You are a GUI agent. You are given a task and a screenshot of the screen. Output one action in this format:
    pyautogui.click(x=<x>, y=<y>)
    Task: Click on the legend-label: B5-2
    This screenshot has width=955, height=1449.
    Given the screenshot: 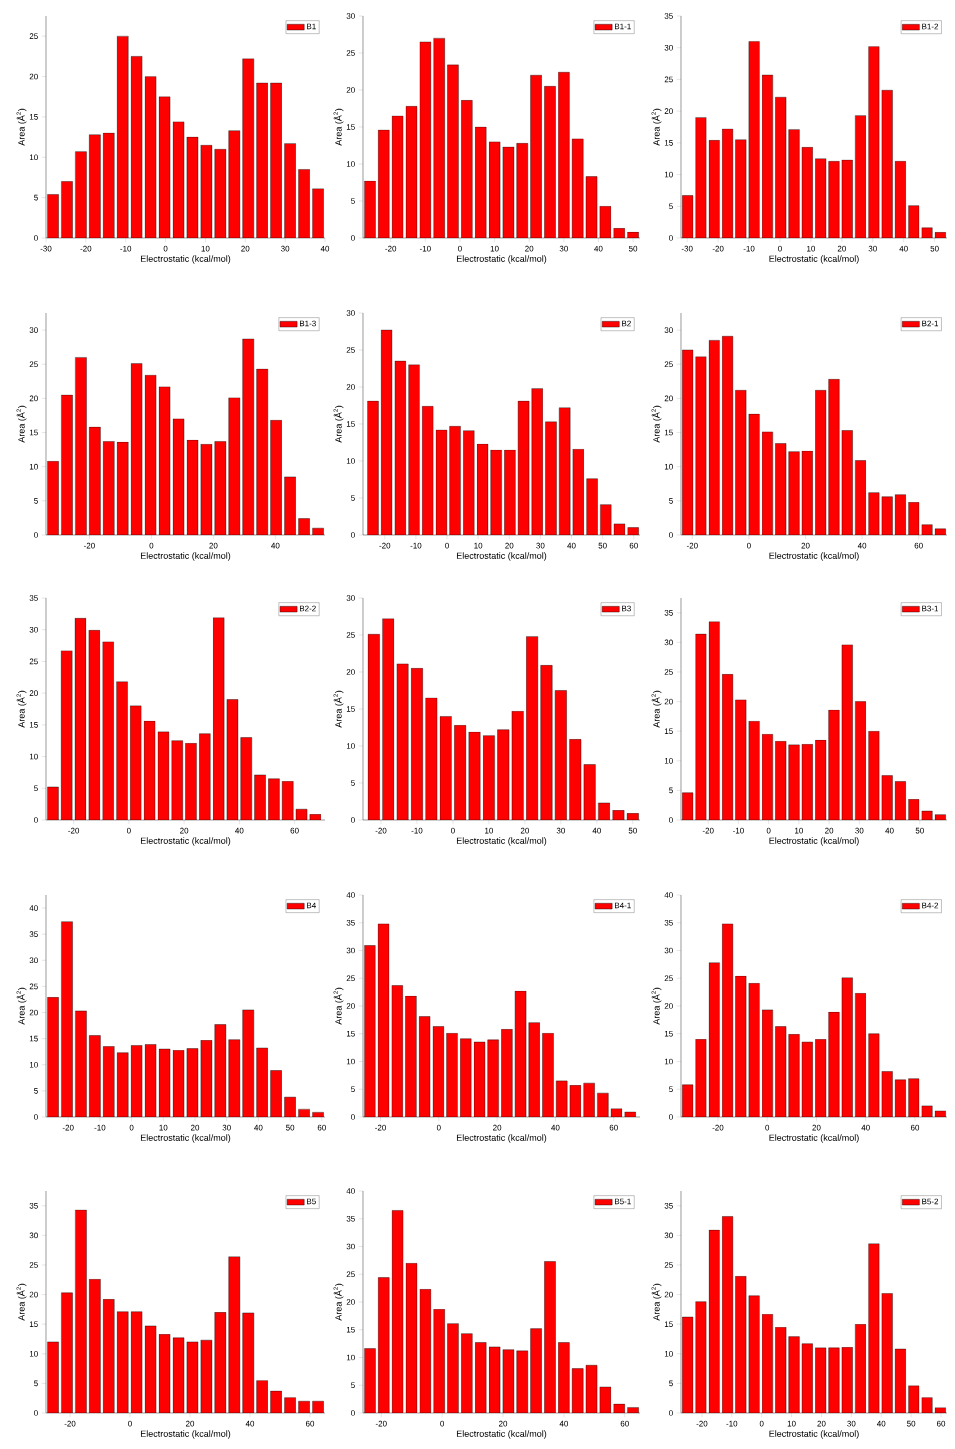 What is the action you would take?
    pyautogui.click(x=930, y=1201)
    